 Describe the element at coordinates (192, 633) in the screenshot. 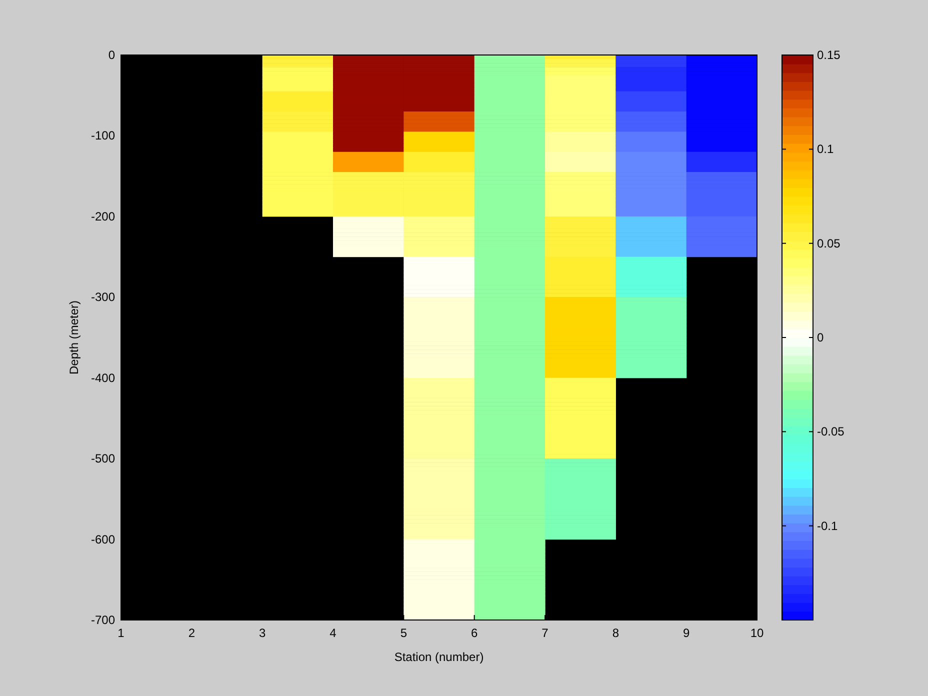

I see `x-tick-label: 2` at that location.